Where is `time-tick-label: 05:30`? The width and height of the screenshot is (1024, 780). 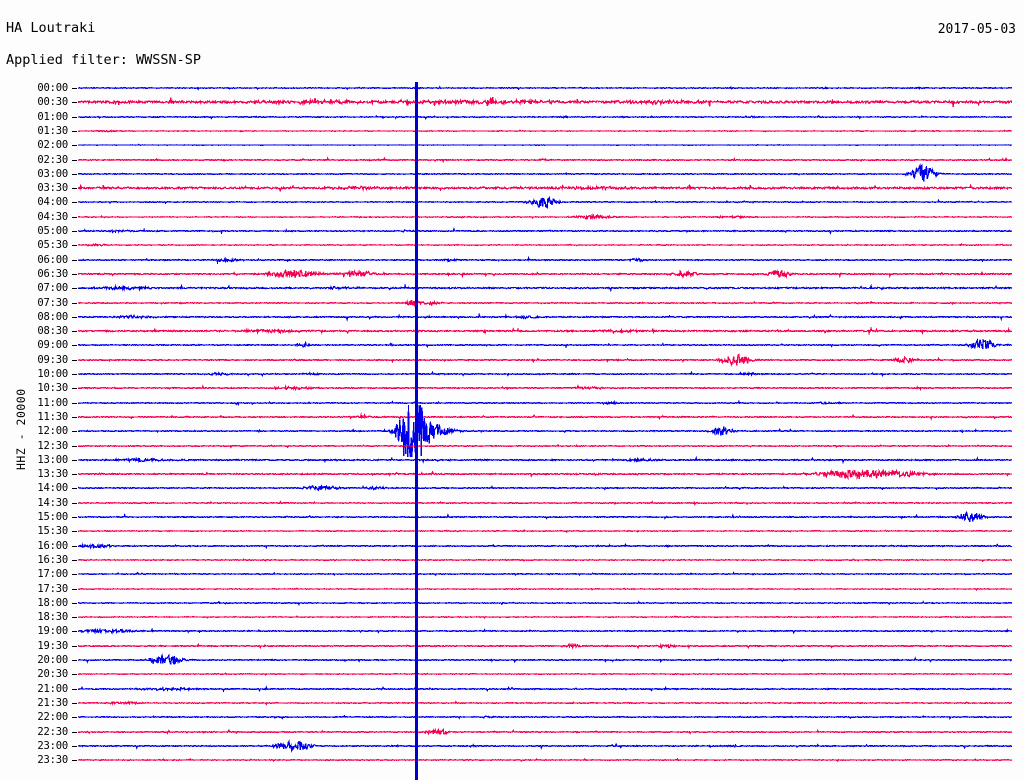
time-tick-label: 05:30 is located at coordinates (52, 245).